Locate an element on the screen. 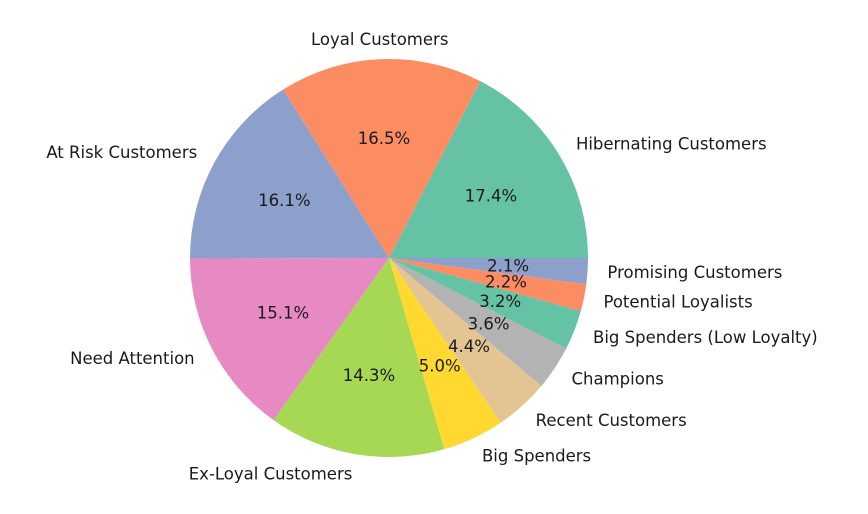 The height and width of the screenshot is (514, 868). pie-slice-recent-customers is located at coordinates (465, 340).